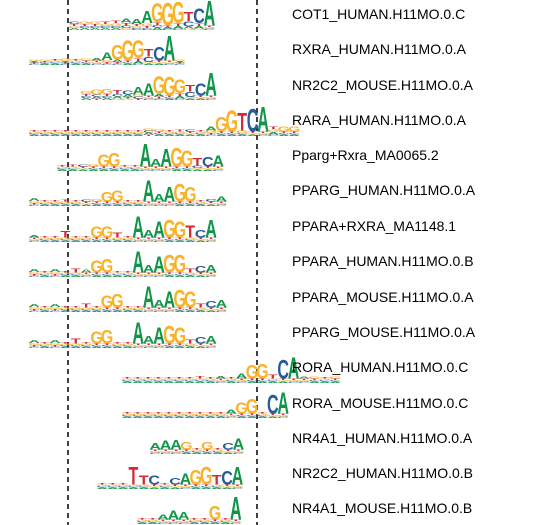 This screenshot has height=525, width=560. What do you see at coordinates (383, 261) in the screenshot?
I see `motif-label-ppara-human: PPARA_HUMAN.H11MO.0.B` at bounding box center [383, 261].